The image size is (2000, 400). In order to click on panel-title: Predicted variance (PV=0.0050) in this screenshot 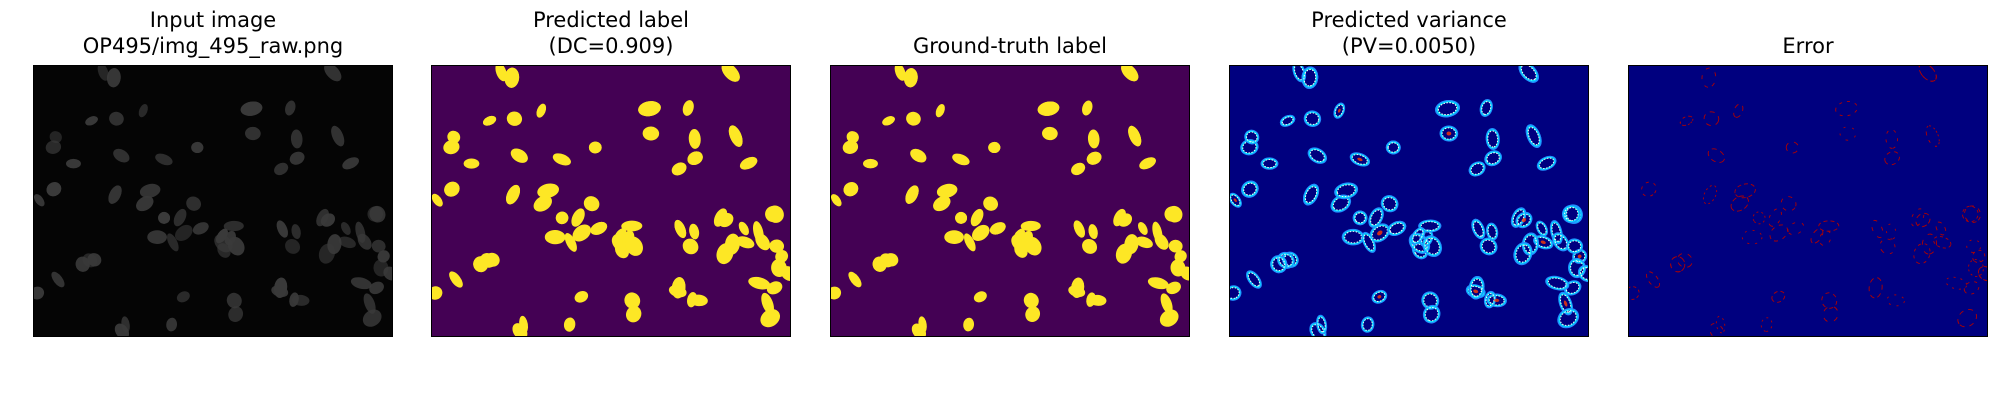, I will do `click(1409, 33)`.